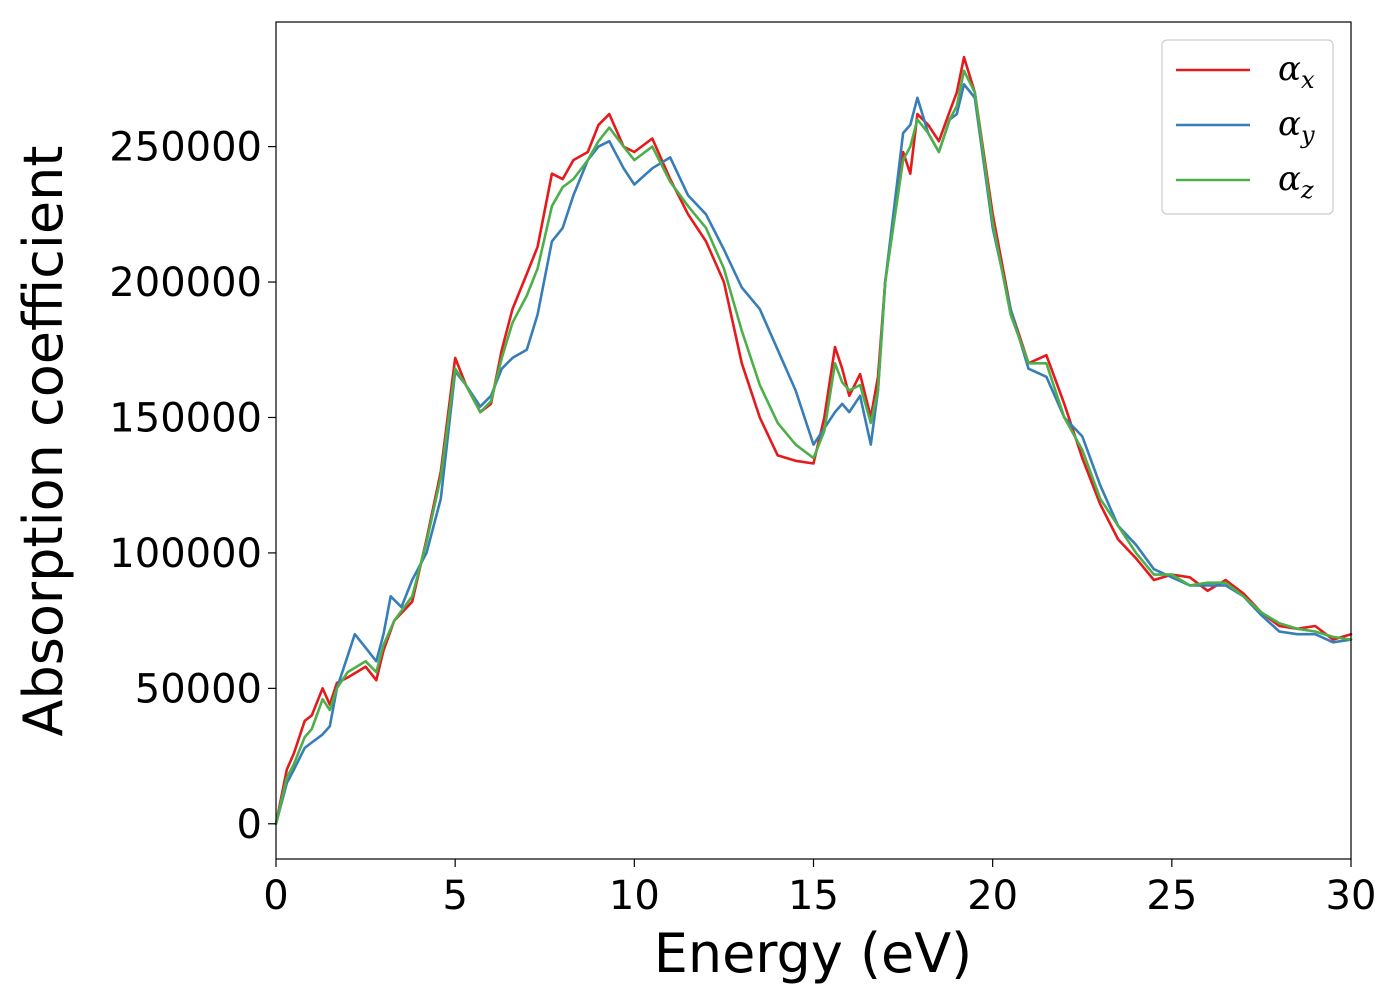 Image resolution: width=1400 pixels, height=1000 pixels. I want to click on x-tick-label: 0, so click(275, 896).